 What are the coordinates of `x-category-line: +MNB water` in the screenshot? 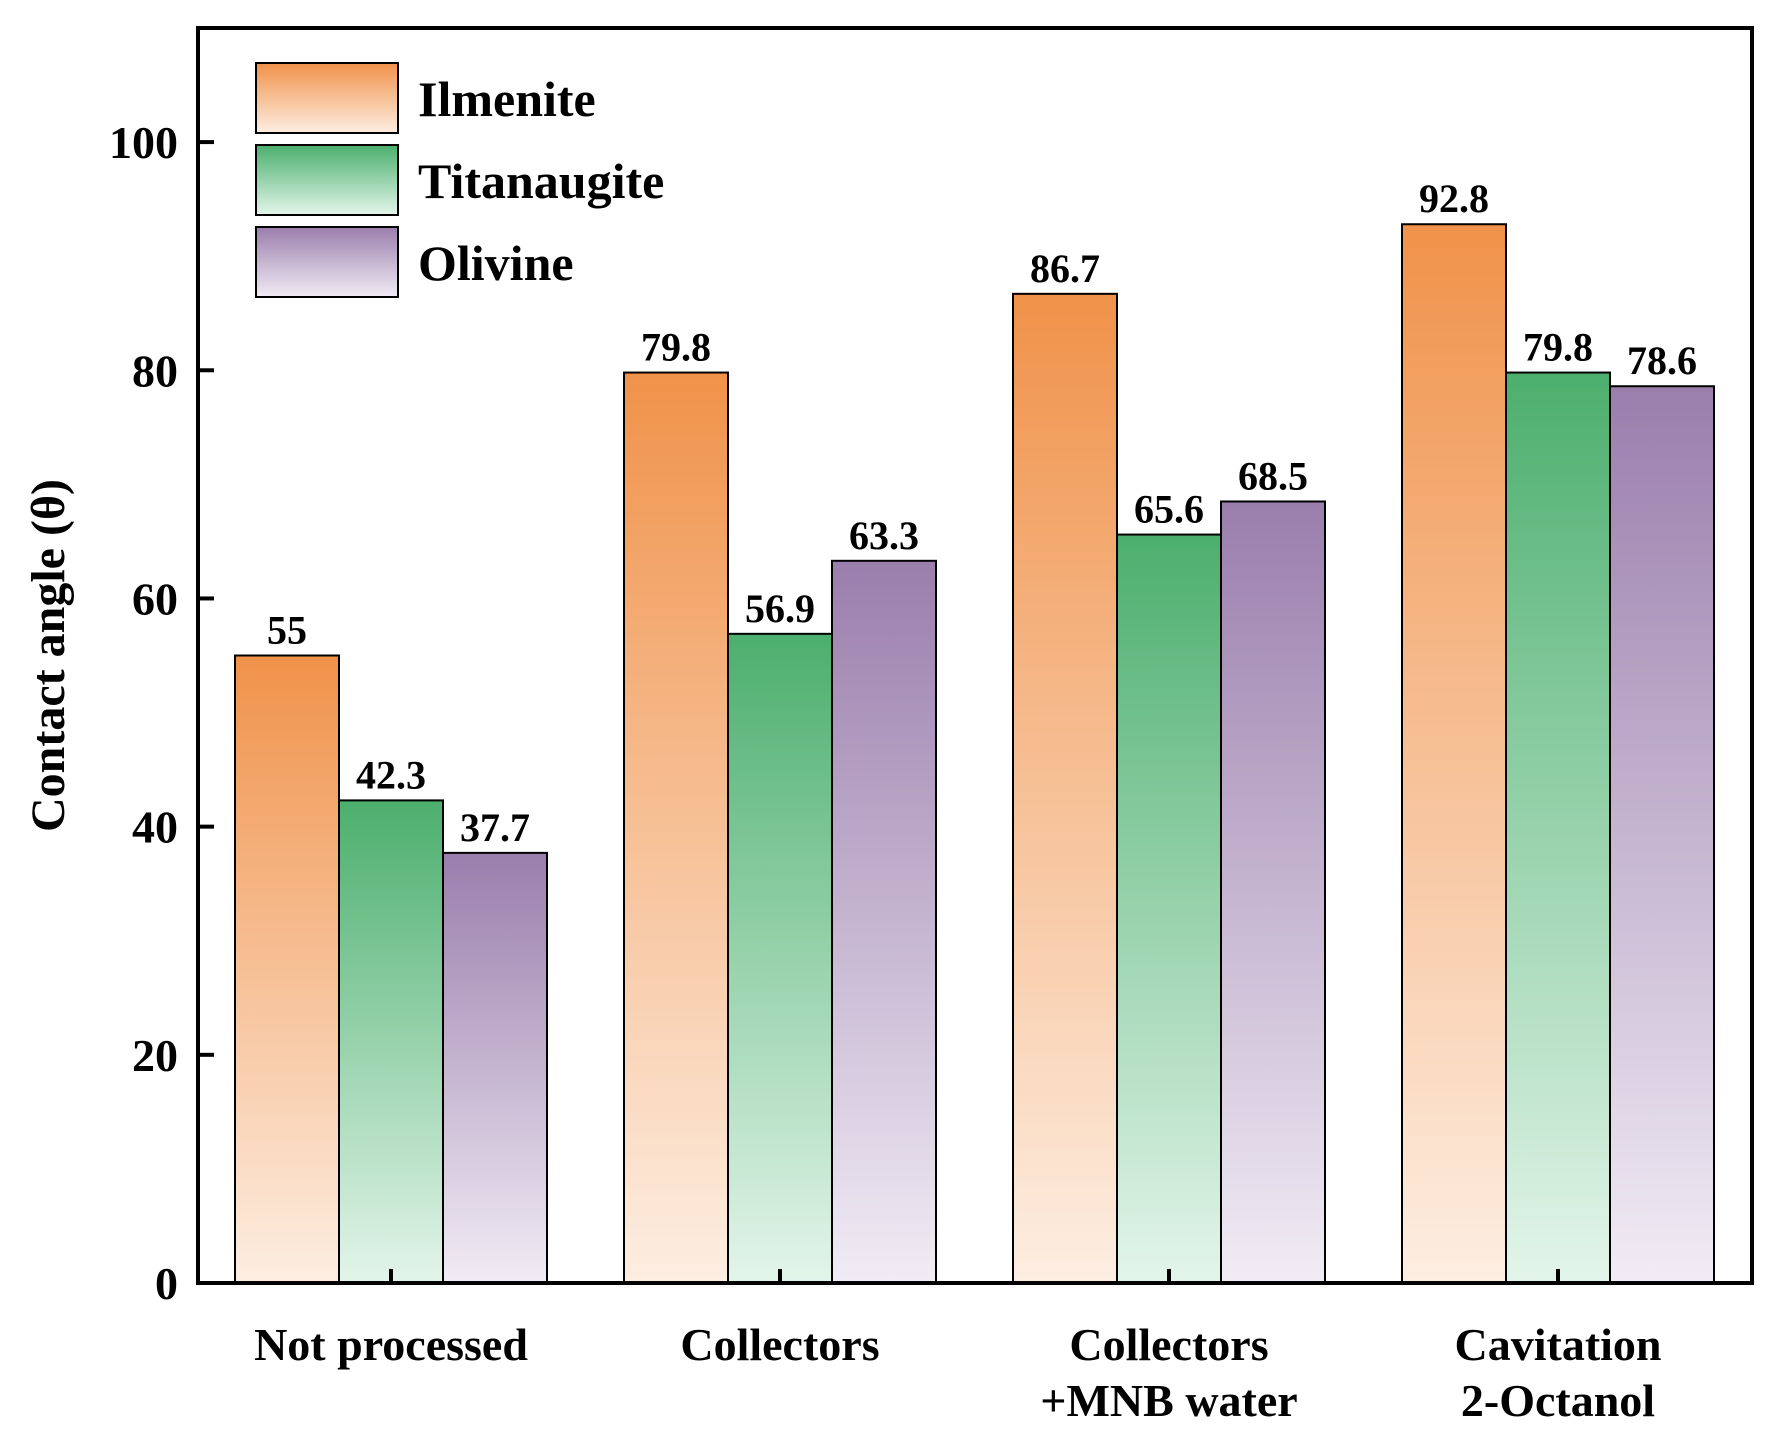 It's located at (1168, 1400).